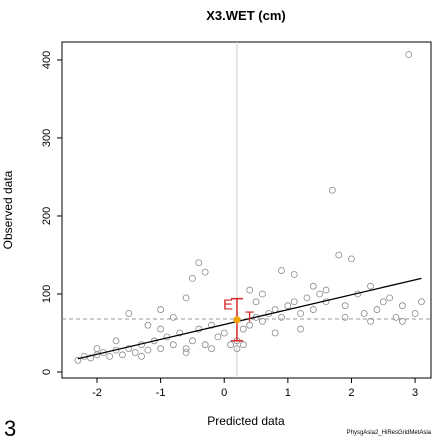 Image resolution: width=434 pixels, height=441 pixels. I want to click on chart-title: X3.WET (cm), so click(245, 15).